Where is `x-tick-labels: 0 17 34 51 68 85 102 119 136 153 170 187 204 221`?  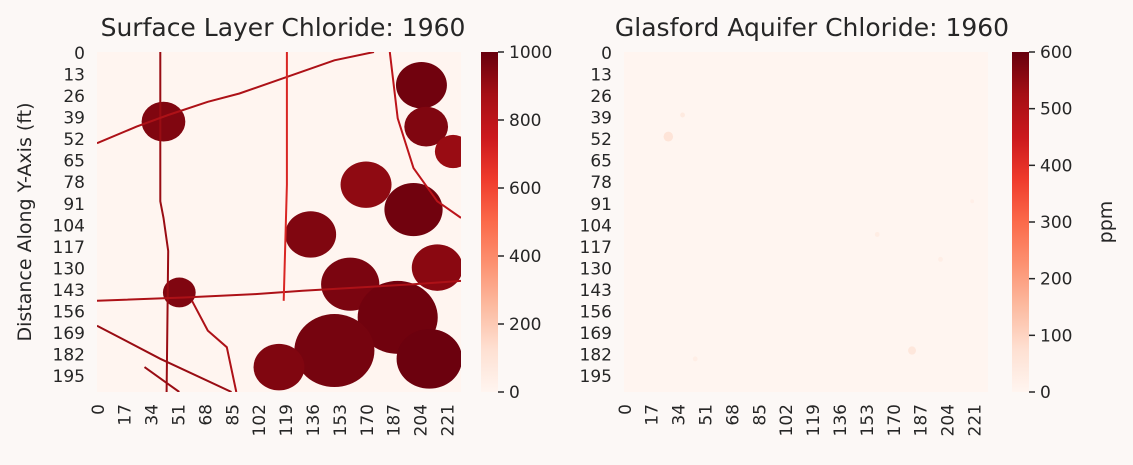 x-tick-labels: 0 17 34 51 68 85 102 119 136 153 170 187 204 221 is located at coordinates (274, 420).